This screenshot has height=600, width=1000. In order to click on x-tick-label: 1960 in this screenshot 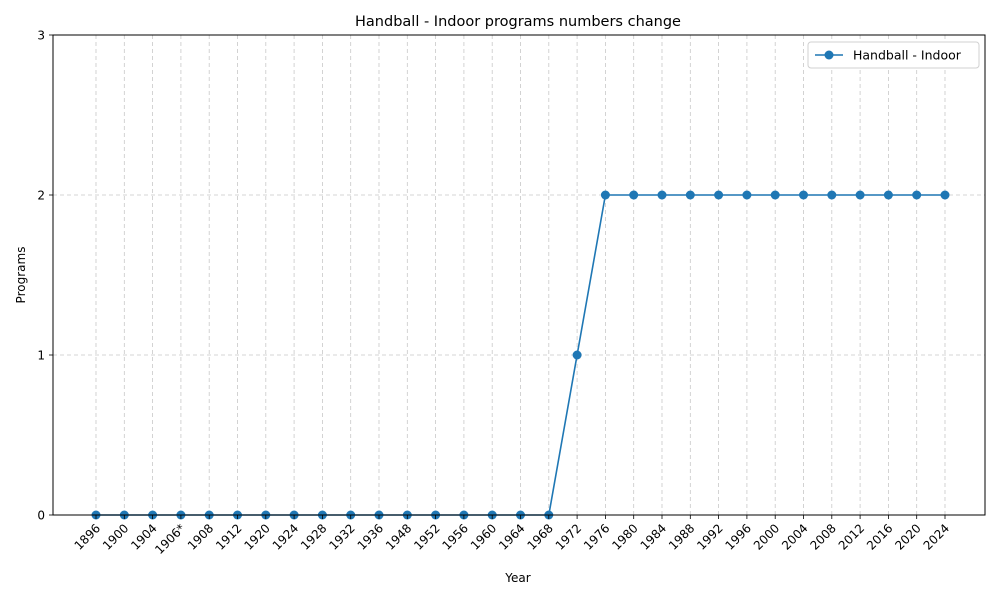, I will do `click(483, 536)`.